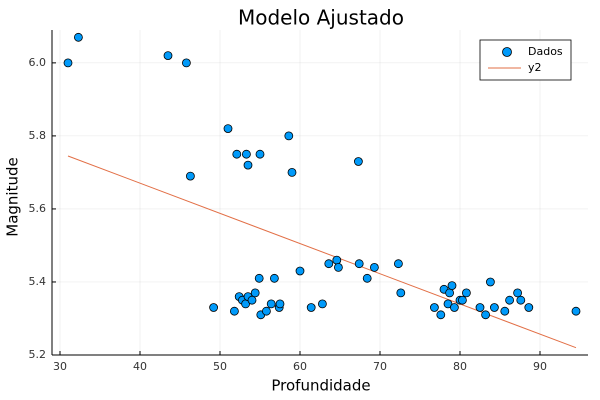 The image size is (600, 400). I want to click on legend-box, so click(525, 60).